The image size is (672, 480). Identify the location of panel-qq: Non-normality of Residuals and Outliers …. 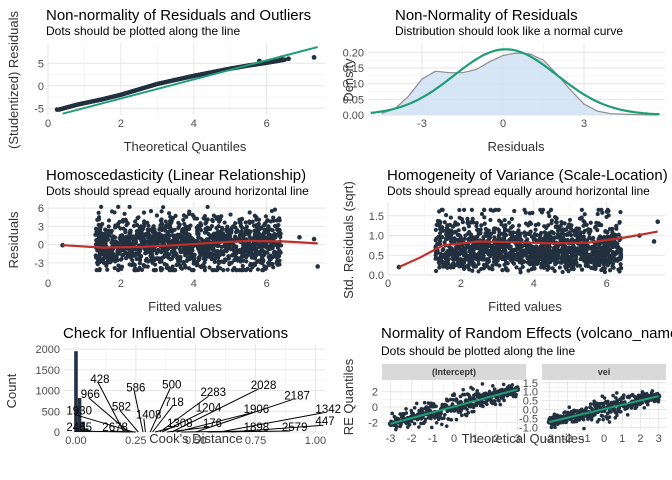
(165, 80).